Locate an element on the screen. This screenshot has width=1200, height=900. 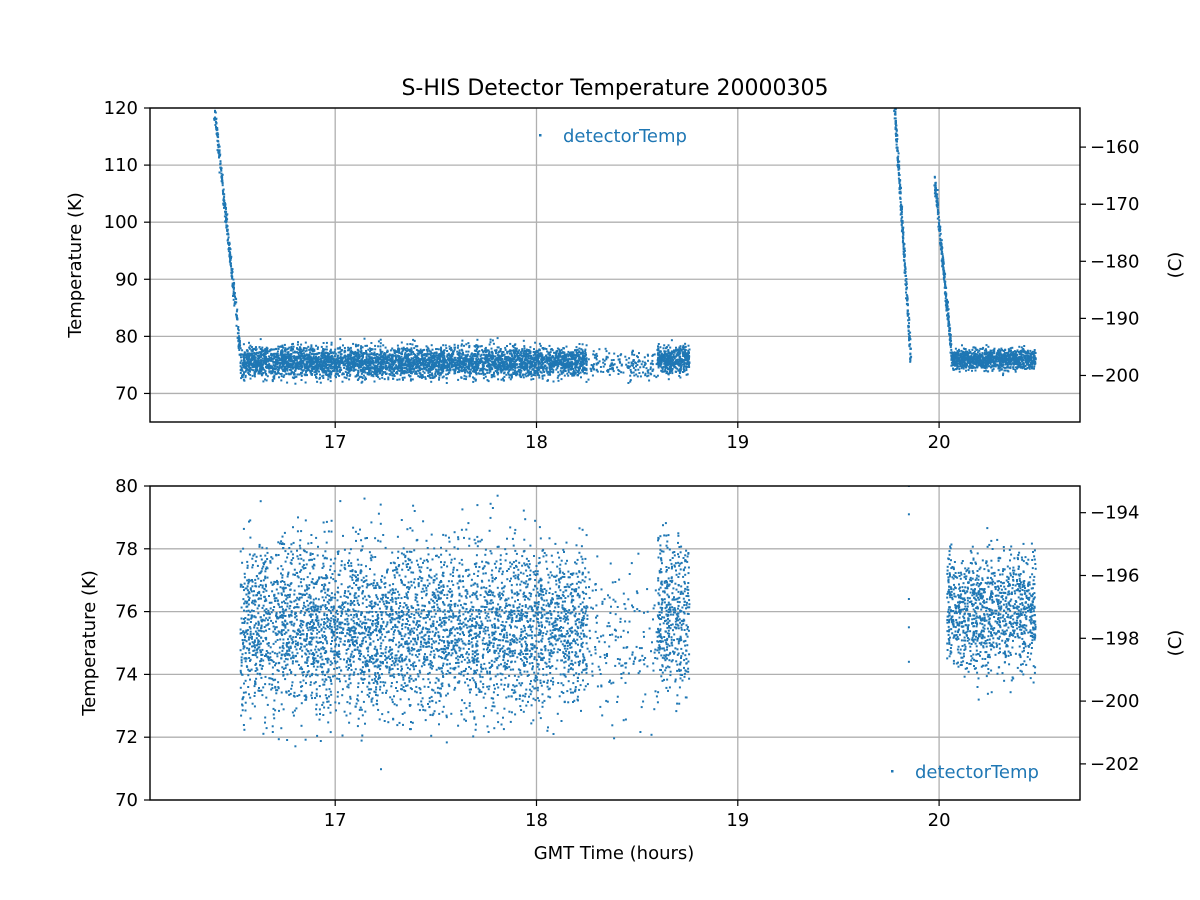
chart-title: S-HIS Detector Temperature 20000305 is located at coordinates (614, 88).